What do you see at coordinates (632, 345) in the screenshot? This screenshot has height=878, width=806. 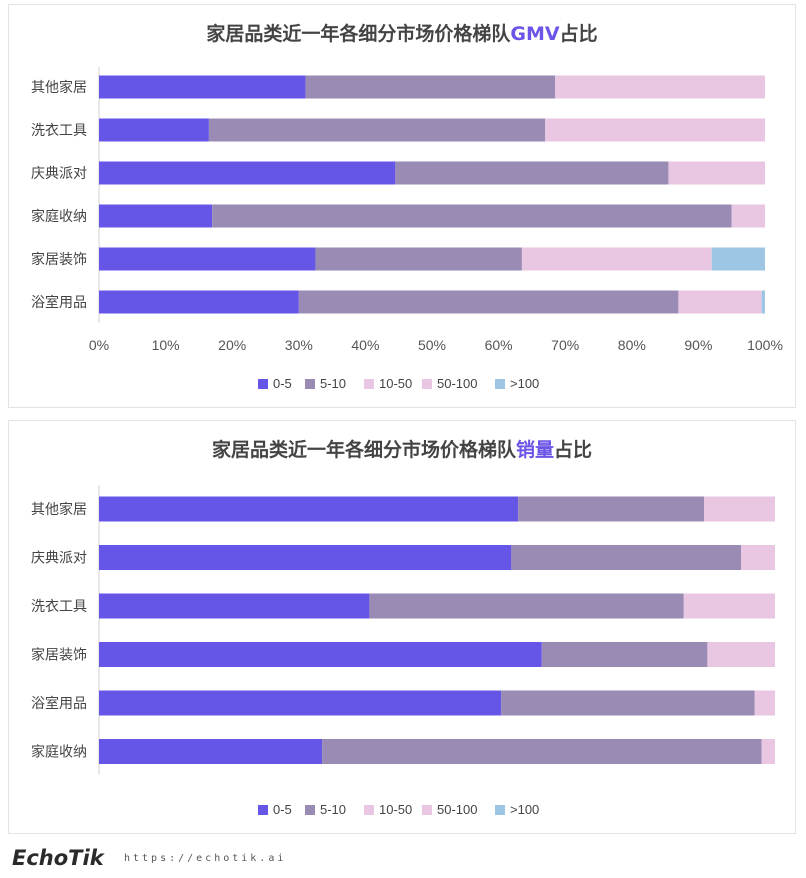 I see `x-tick-label: 80%` at bounding box center [632, 345].